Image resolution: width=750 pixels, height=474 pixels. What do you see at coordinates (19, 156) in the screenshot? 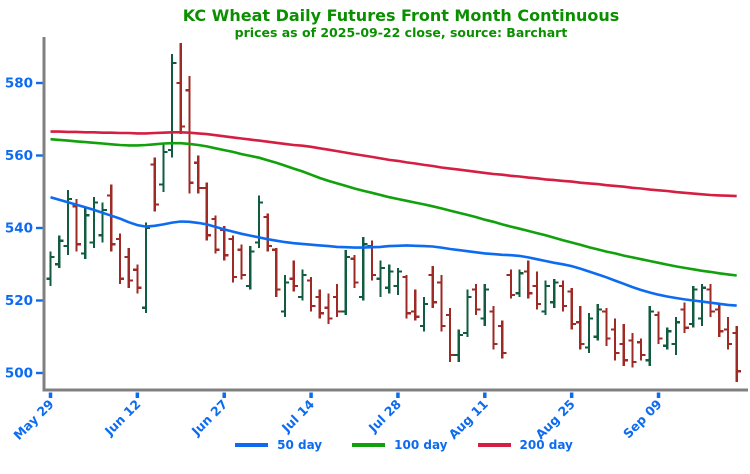
I see `y-axis-label: 560` at bounding box center [19, 156].